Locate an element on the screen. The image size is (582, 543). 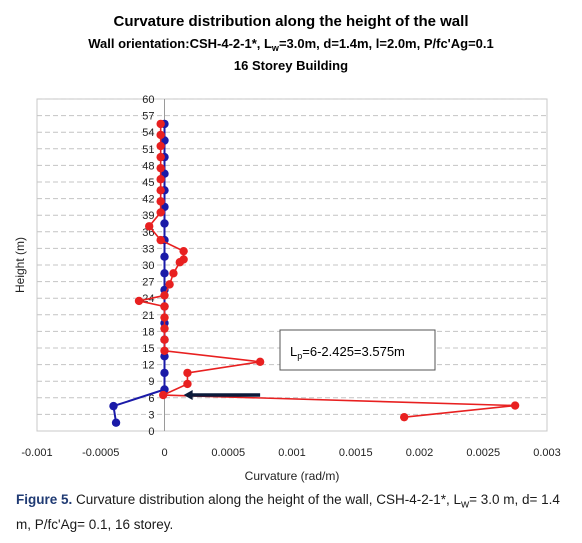
y-tick-label: 3 is located at coordinates (151, 415).